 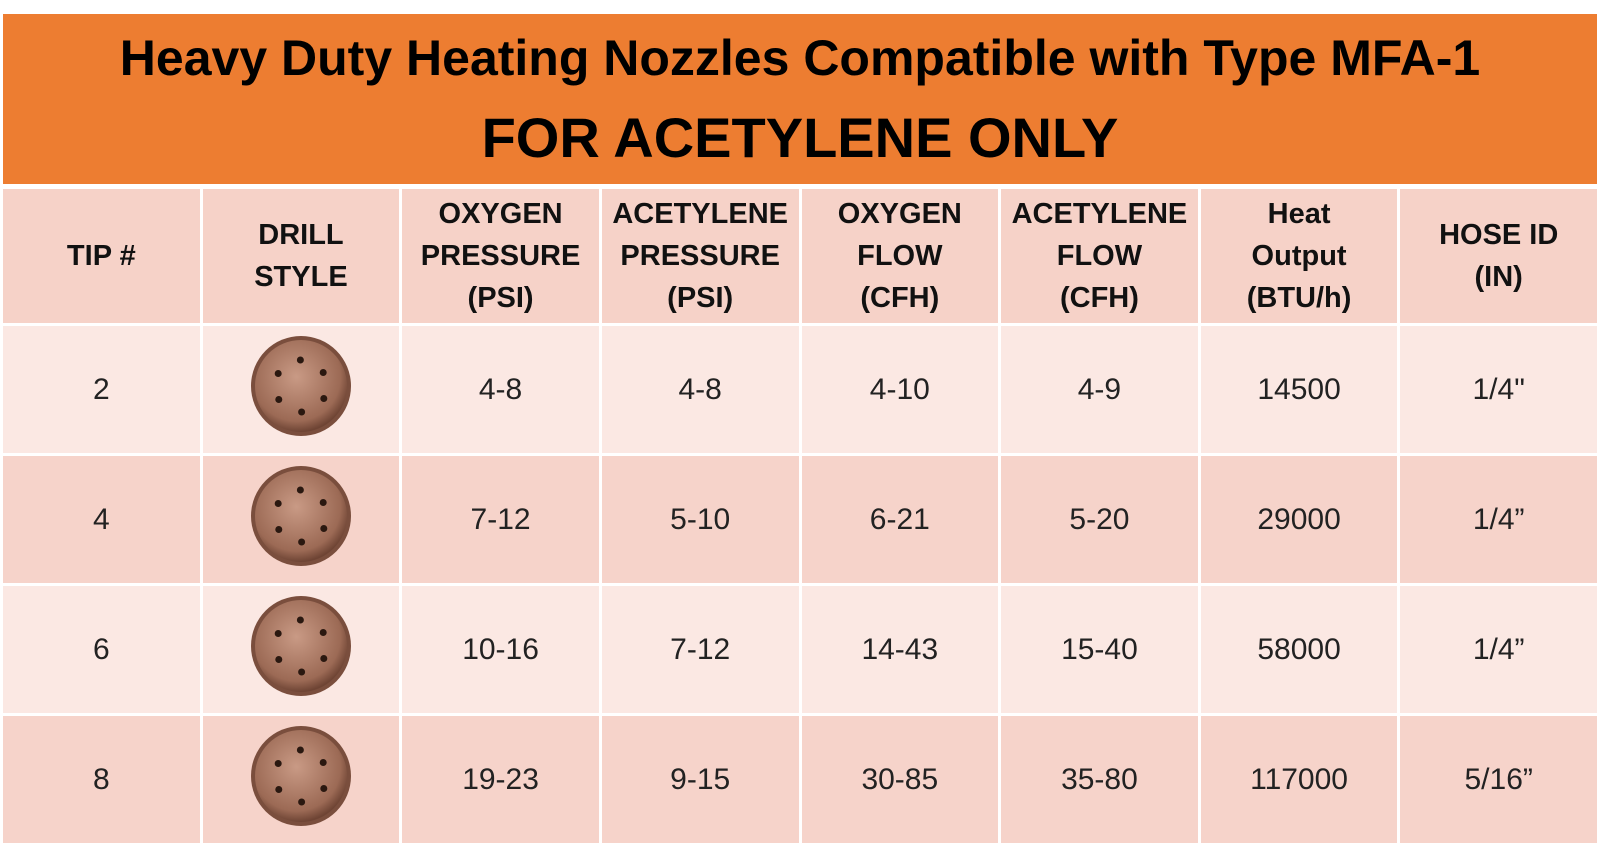 What do you see at coordinates (1498, 389) in the screenshot?
I see `value-cell: 1/4"` at bounding box center [1498, 389].